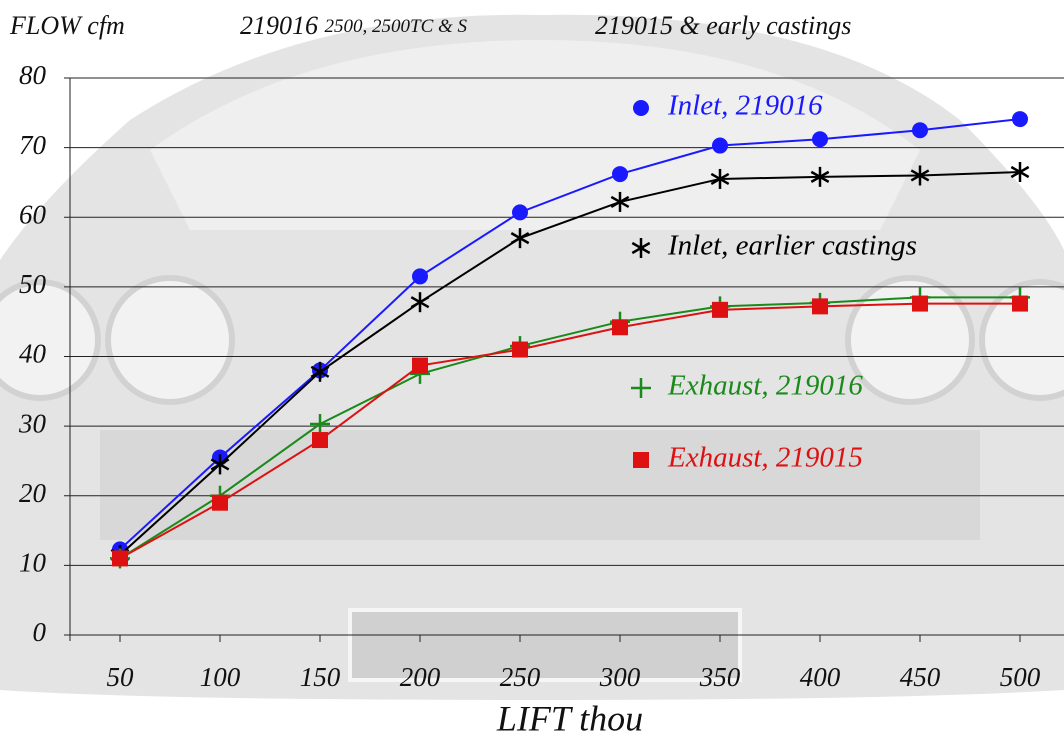 The width and height of the screenshot is (1064, 744). Describe the element at coordinates (40, 632) in the screenshot. I see `y-tick-label: 0` at that location.